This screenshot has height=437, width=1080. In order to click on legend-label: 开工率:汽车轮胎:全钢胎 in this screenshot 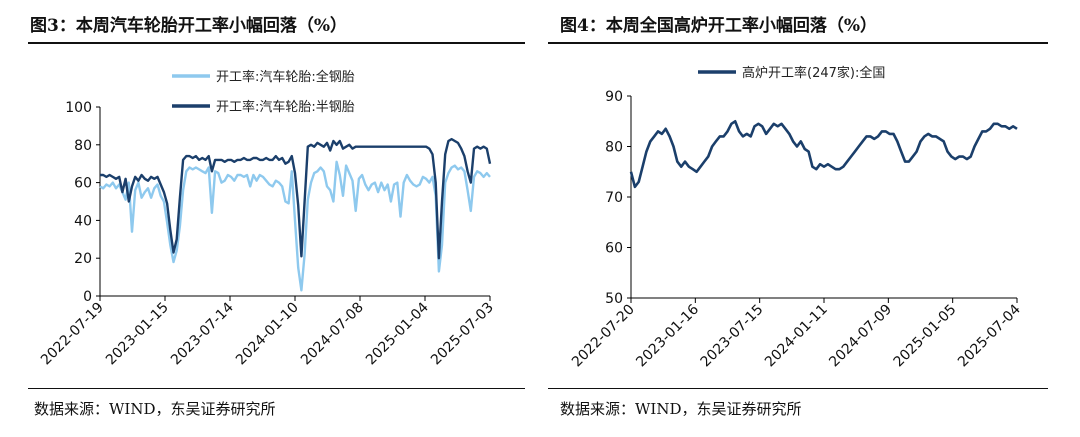, I will do `click(285, 77)`.